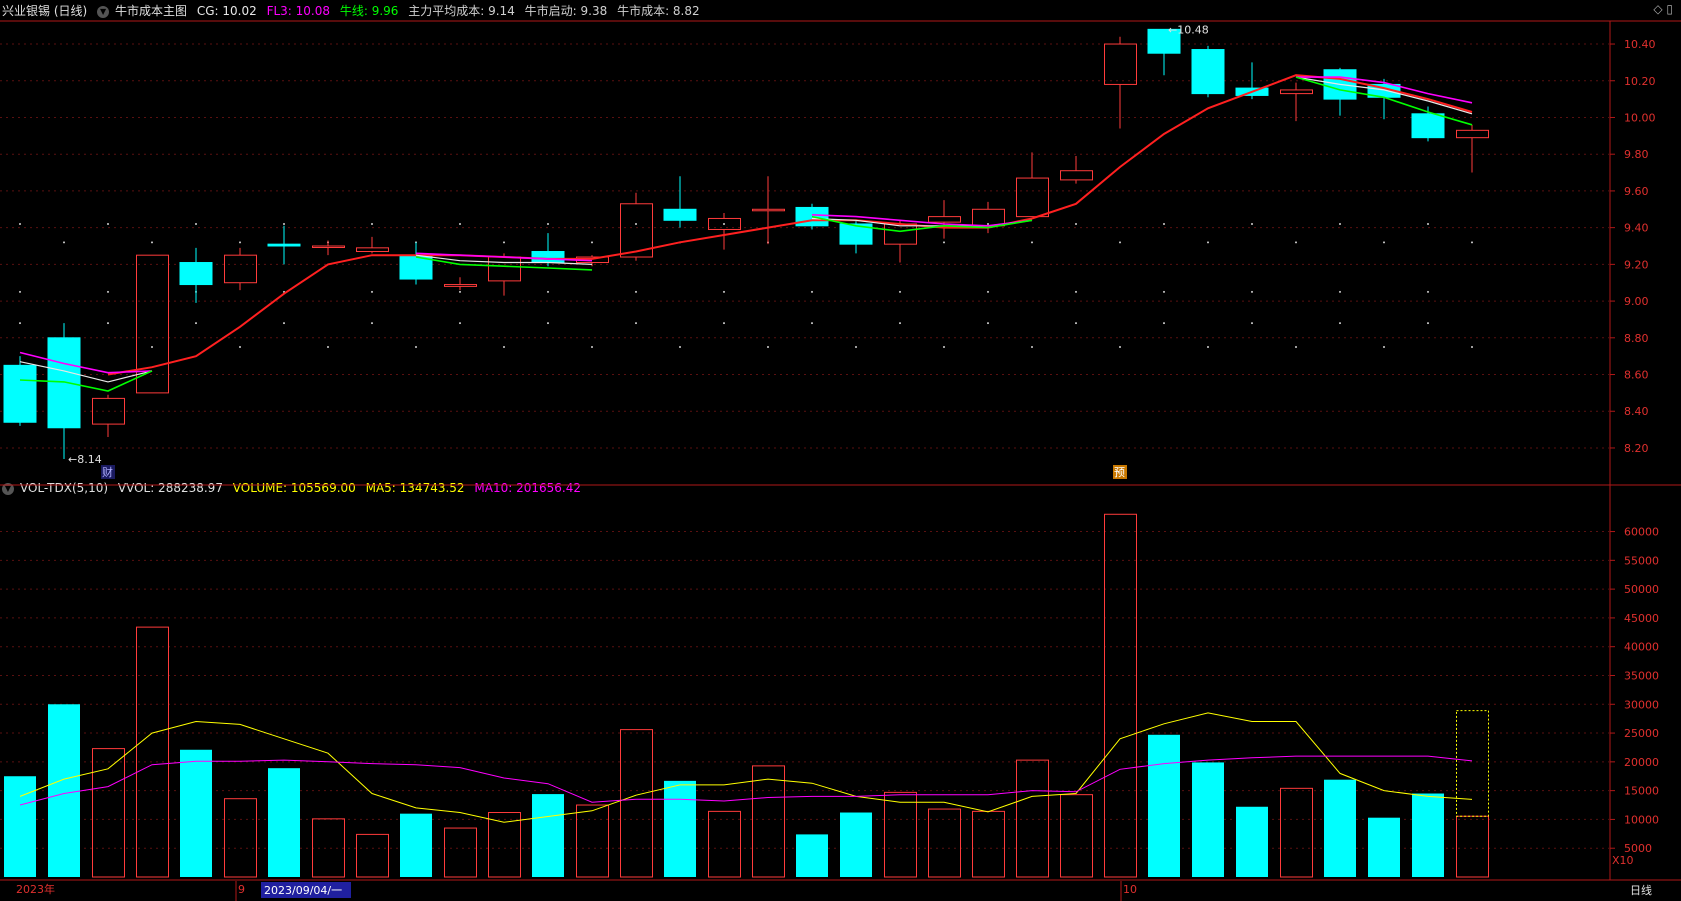  What do you see at coordinates (1663, 9) in the screenshot?
I see `window-control-icons: ◇ ▯` at bounding box center [1663, 9].